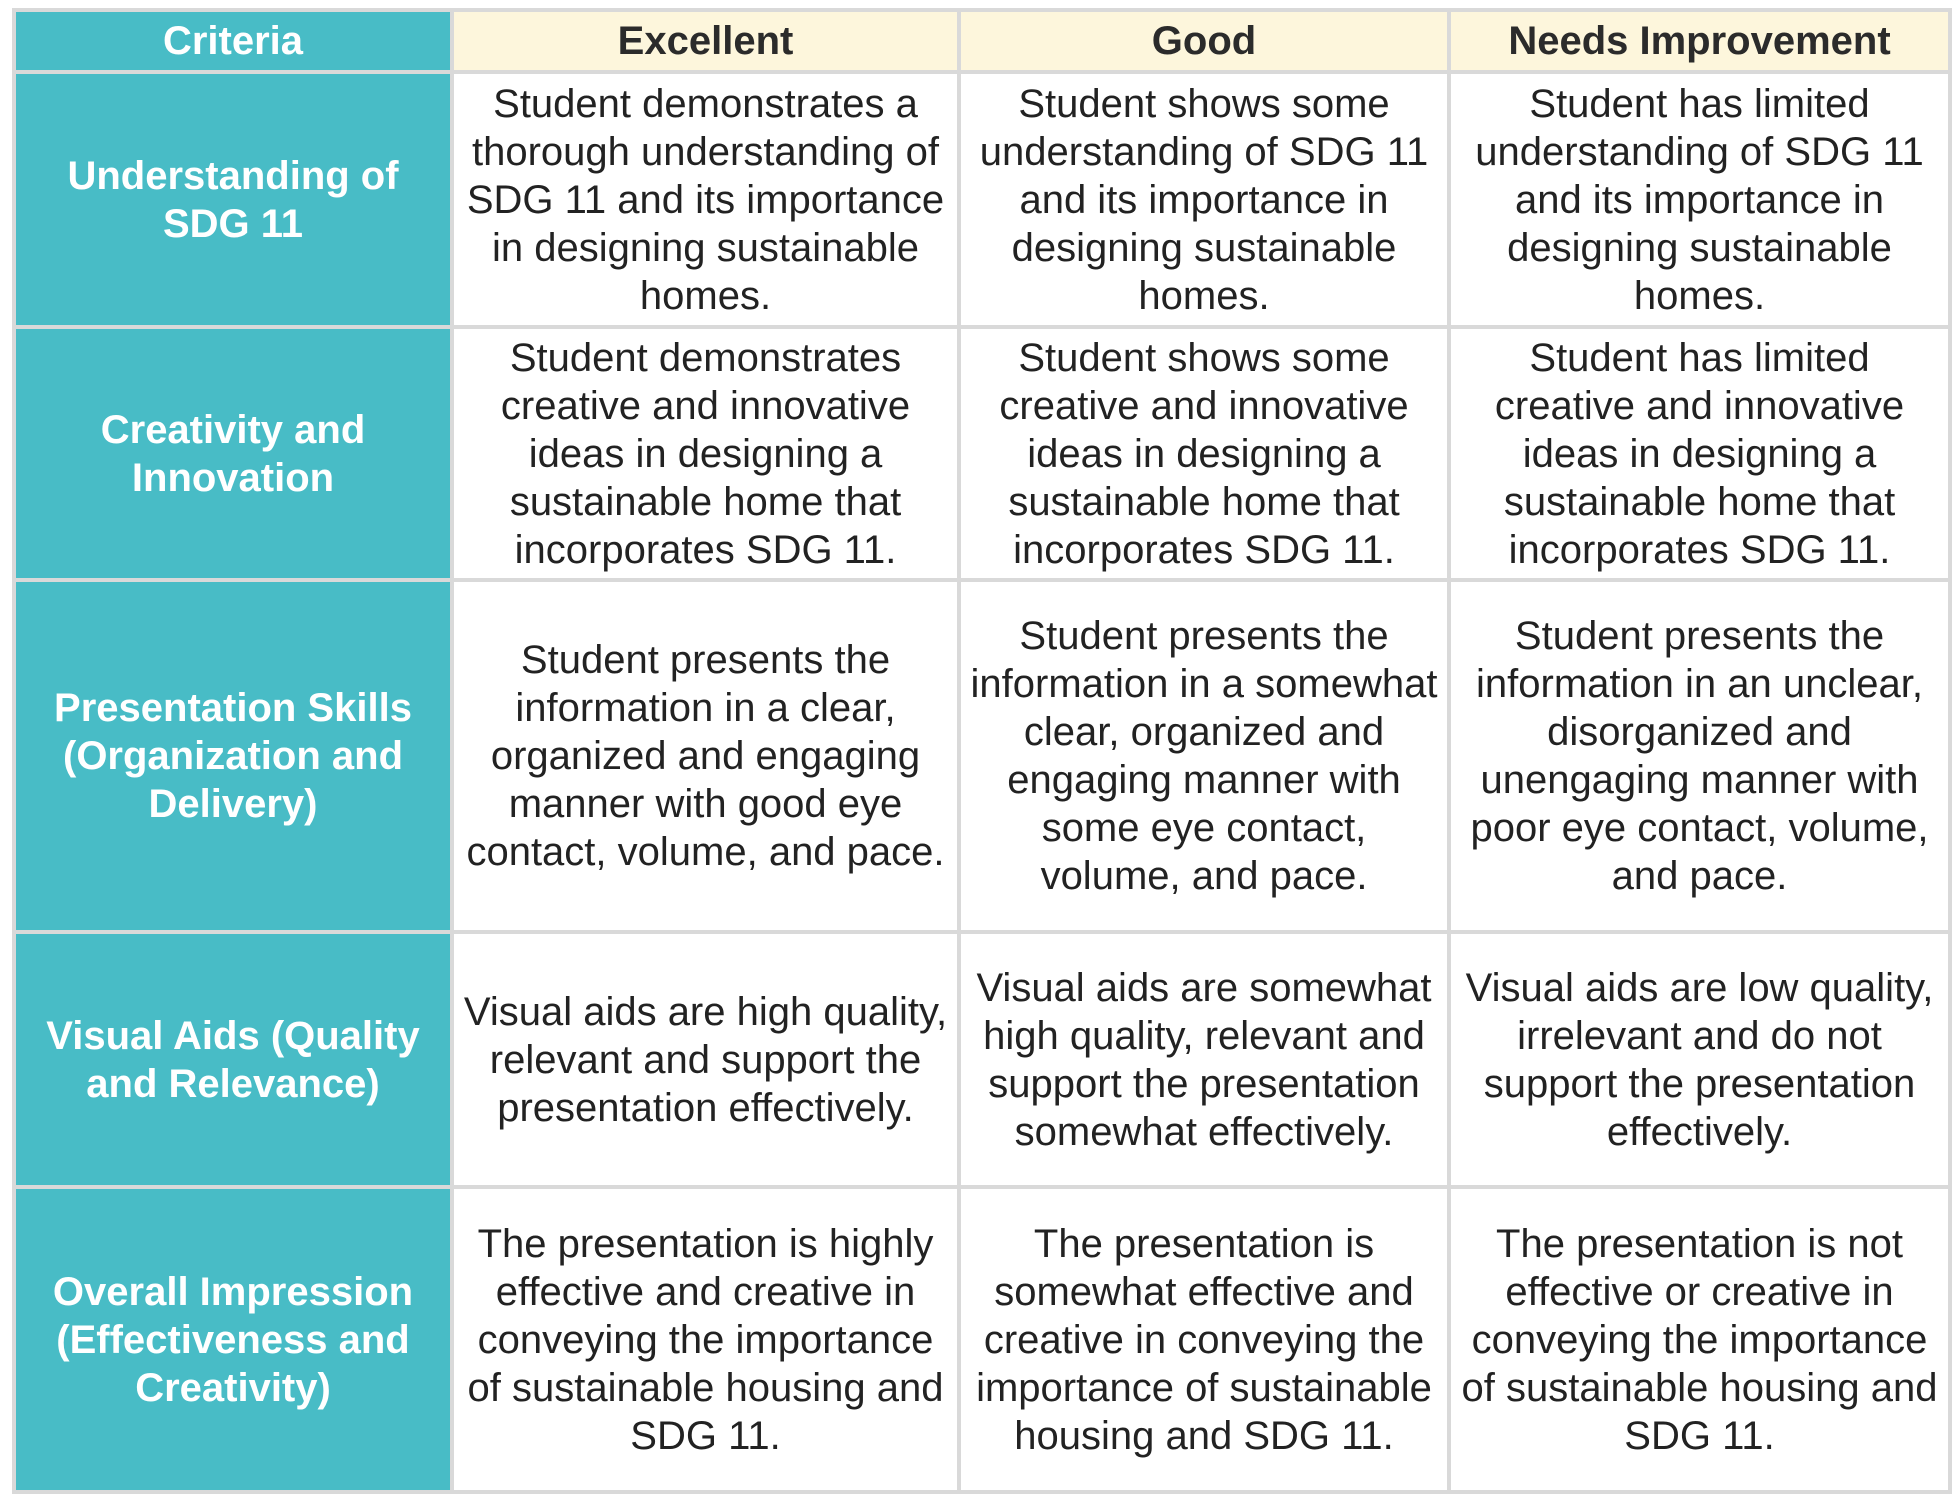  I want to click on header-excellent: Excellent, so click(705, 41).